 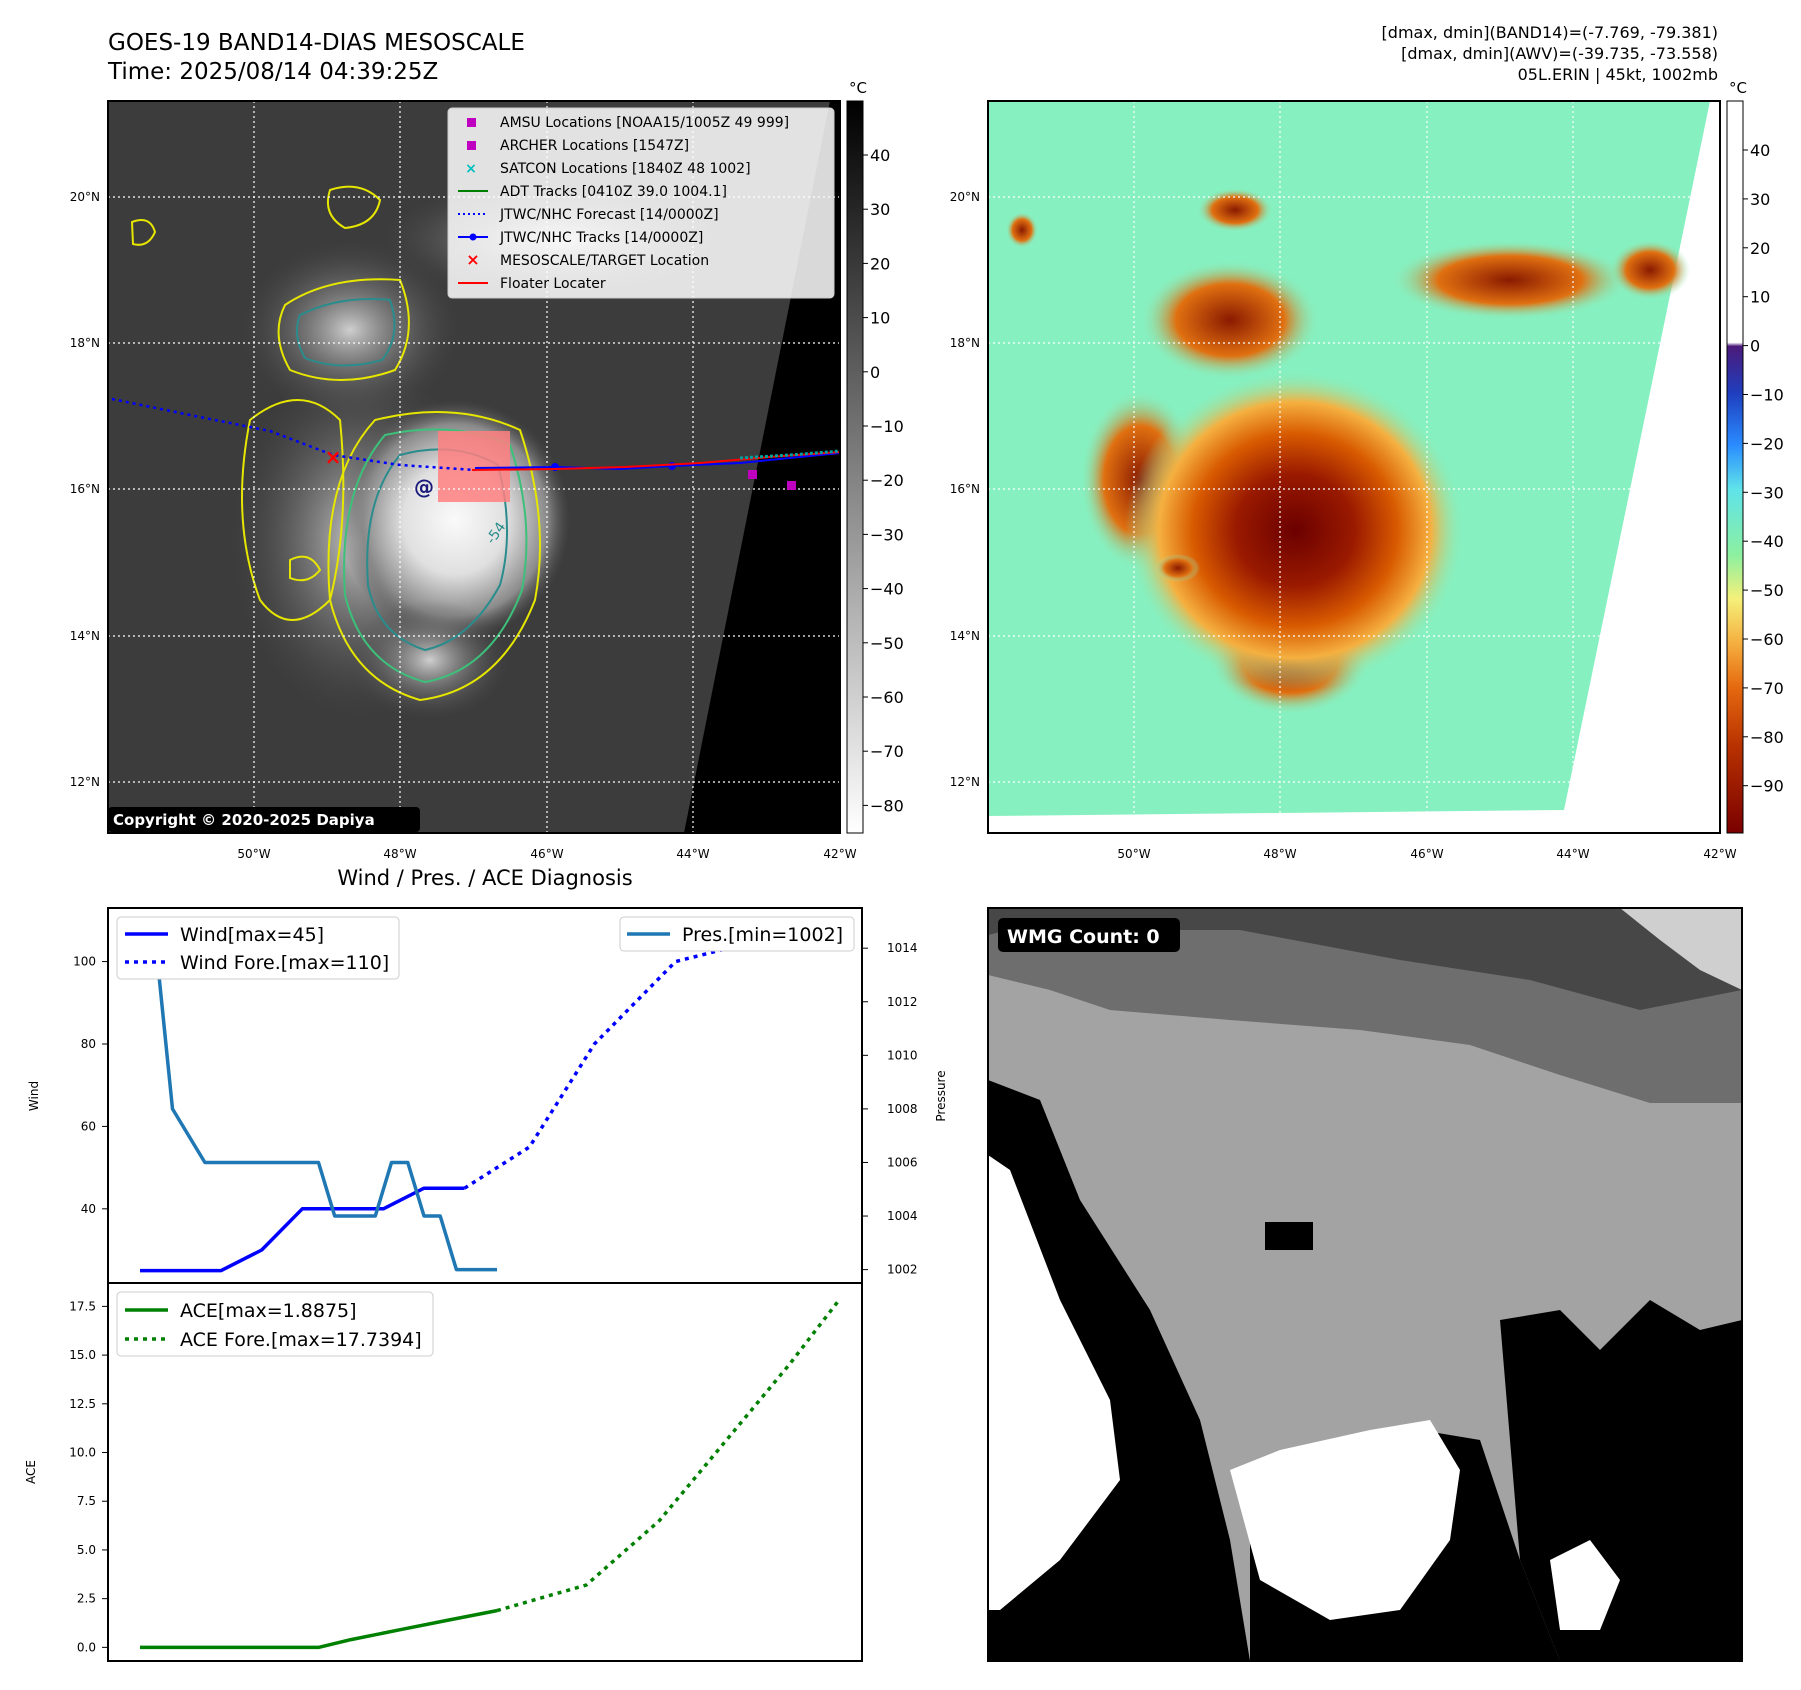 I want to click on ir-map-lon-ticks: 50°W 48°W 46°W 44°W 42°W, so click(x=546, y=854).